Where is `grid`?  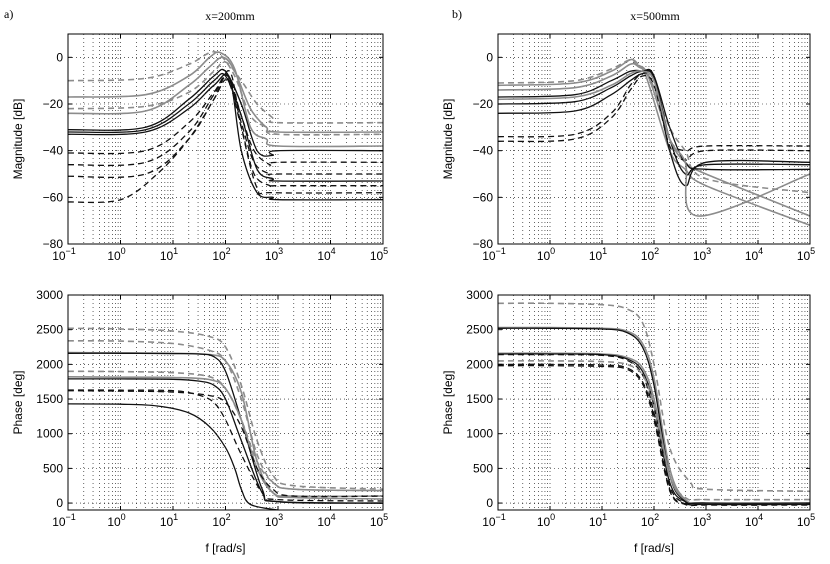 grid is located at coordinates (654, 139).